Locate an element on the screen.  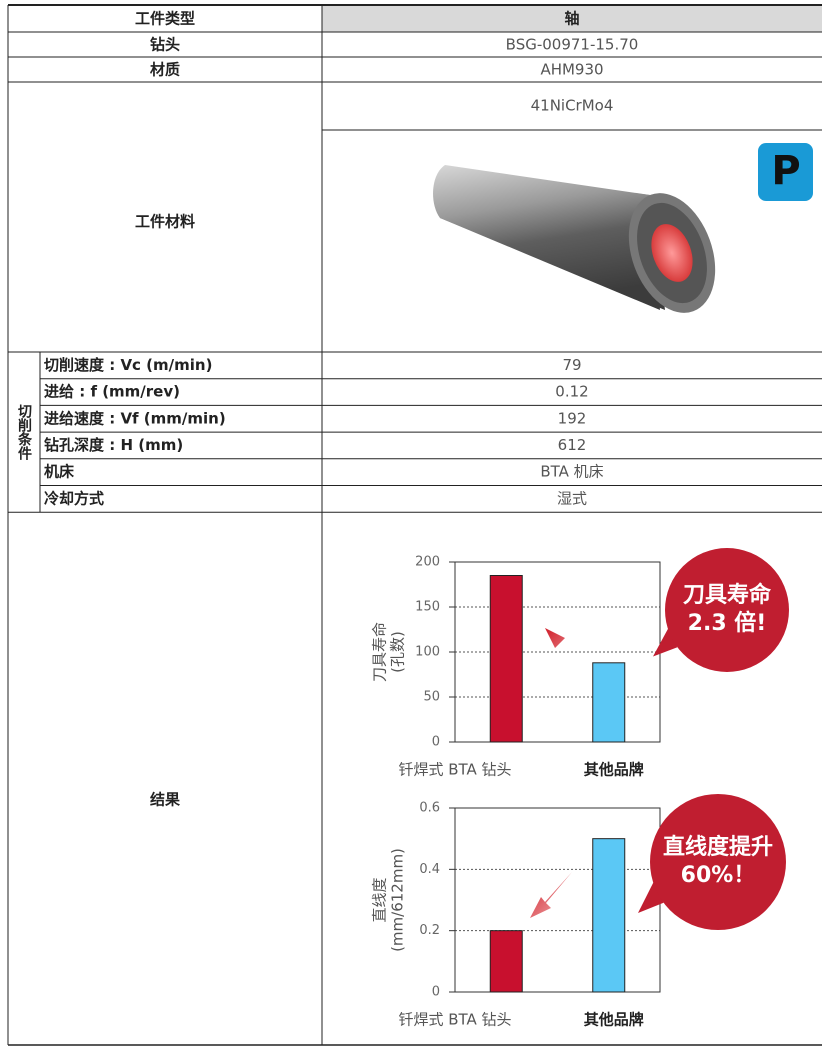
trend-arrows is located at coordinates (557, 773).